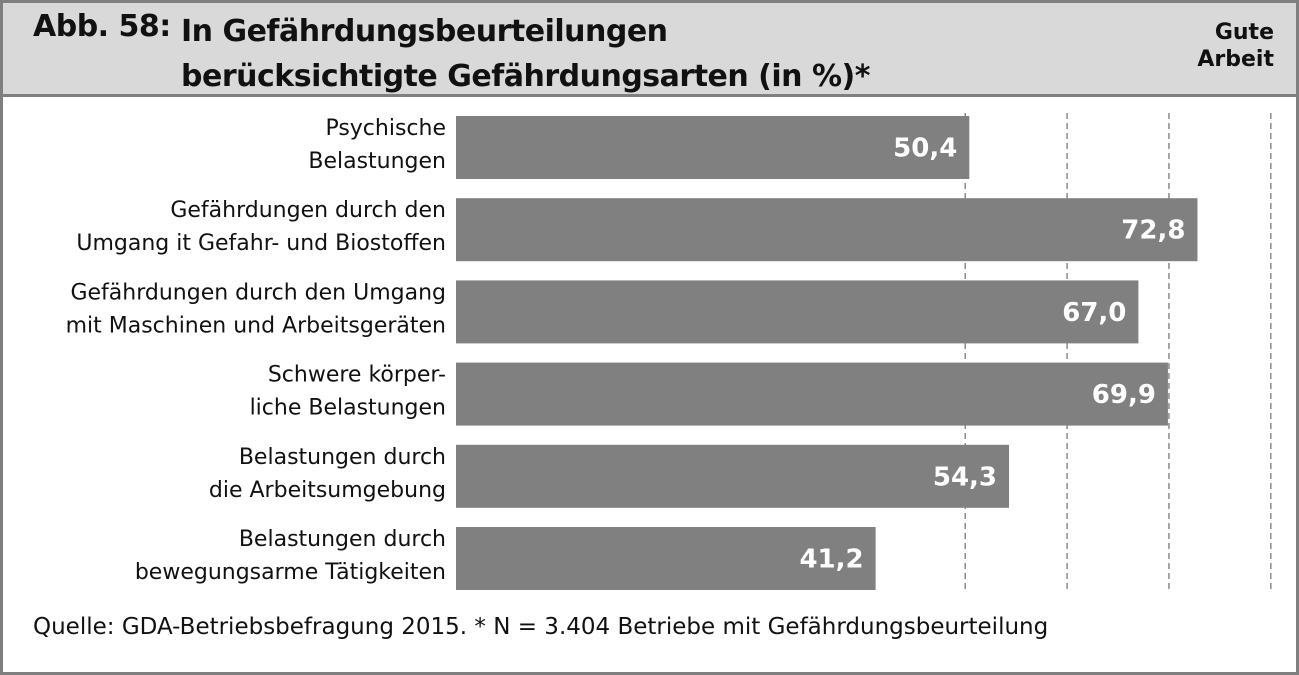 This screenshot has width=1299, height=675. I want to click on category-label-5-0: Belastungen durch, so click(342, 539).